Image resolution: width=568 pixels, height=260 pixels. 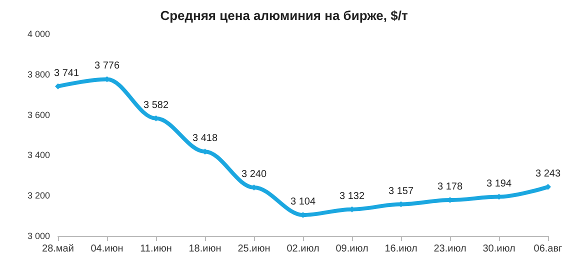 I want to click on data-label: 3 157, so click(x=401, y=191).